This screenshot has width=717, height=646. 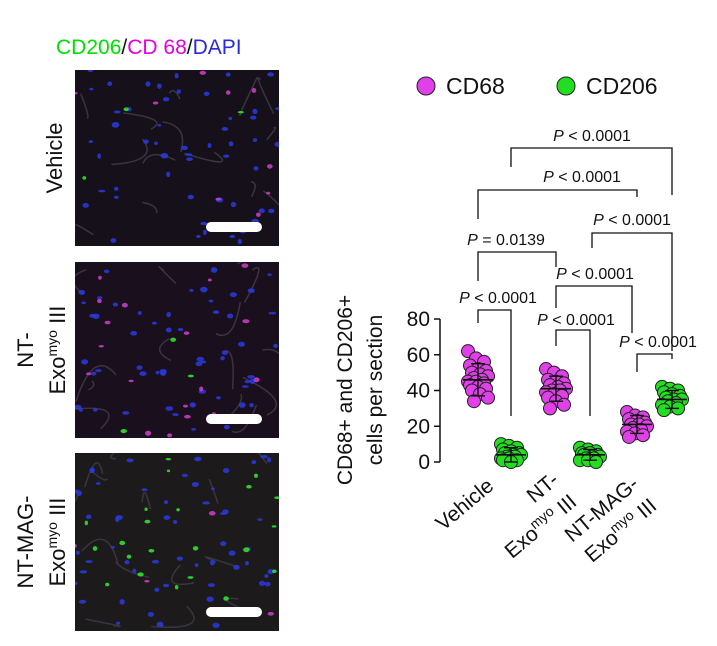 What do you see at coordinates (418, 319) in the screenshot?
I see `y-tick-label: 80` at bounding box center [418, 319].